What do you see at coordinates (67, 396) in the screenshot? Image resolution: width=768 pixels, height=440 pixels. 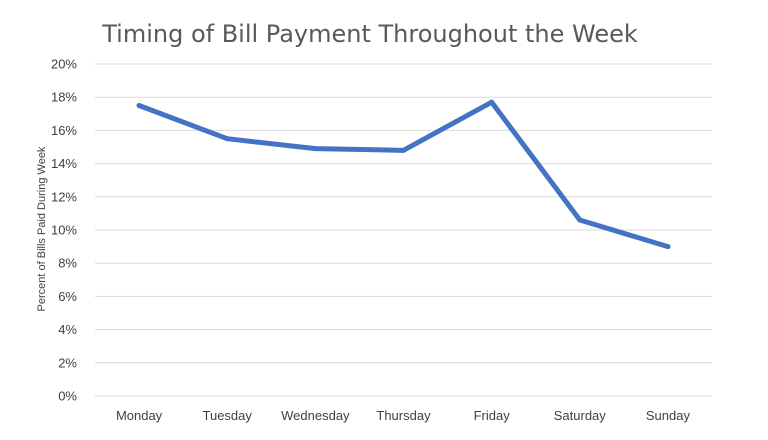 I see `y-tick-label: 0%` at bounding box center [67, 396].